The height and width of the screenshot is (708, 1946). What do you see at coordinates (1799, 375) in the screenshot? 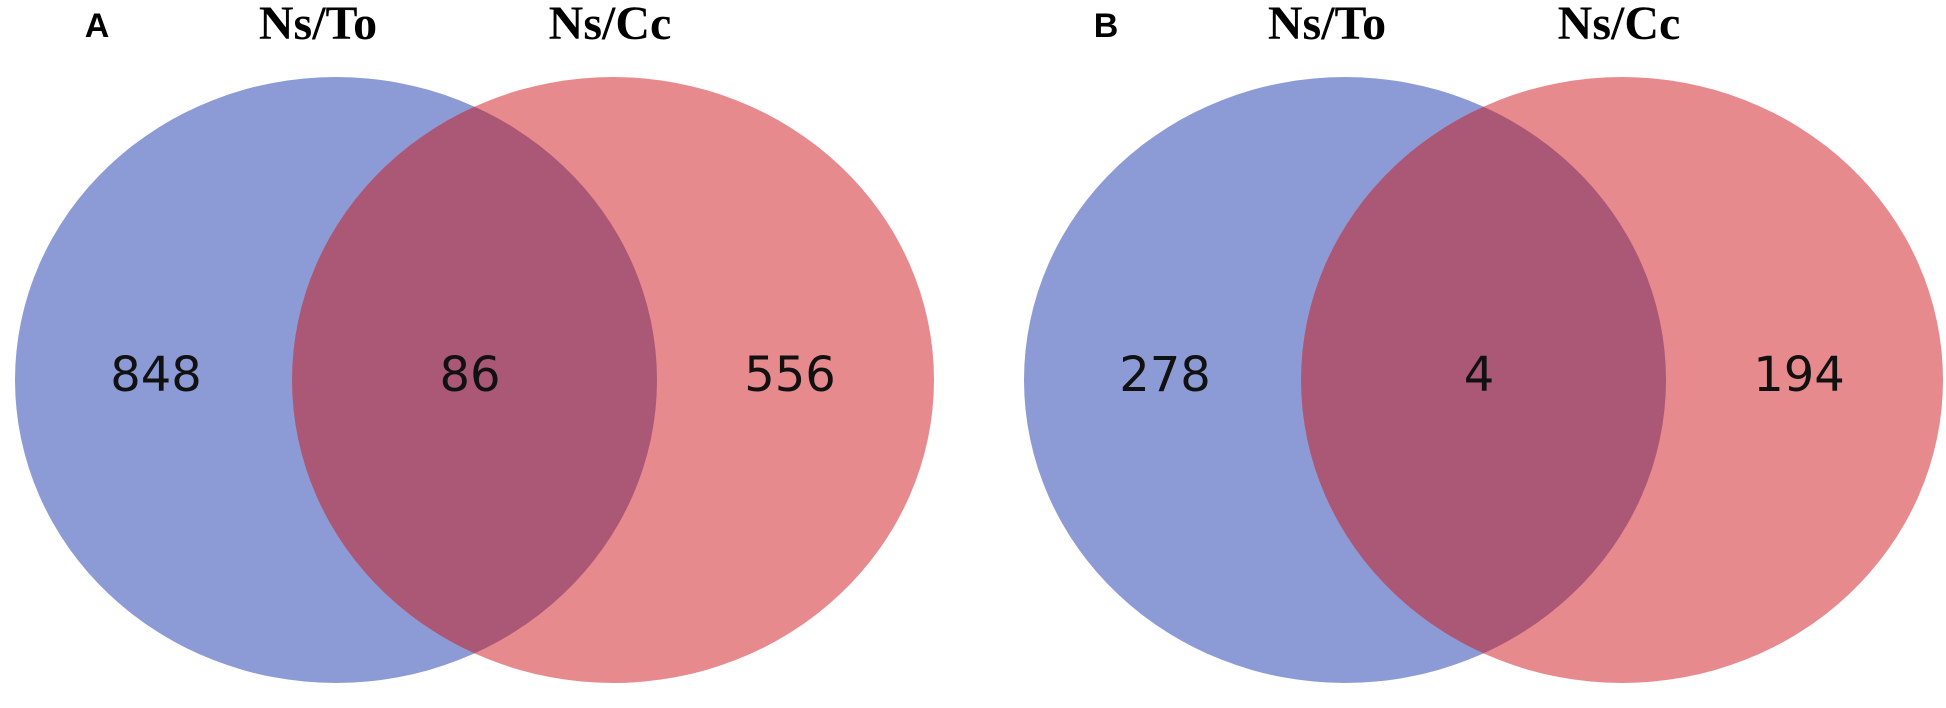
I see `region-count: 194` at bounding box center [1799, 375].